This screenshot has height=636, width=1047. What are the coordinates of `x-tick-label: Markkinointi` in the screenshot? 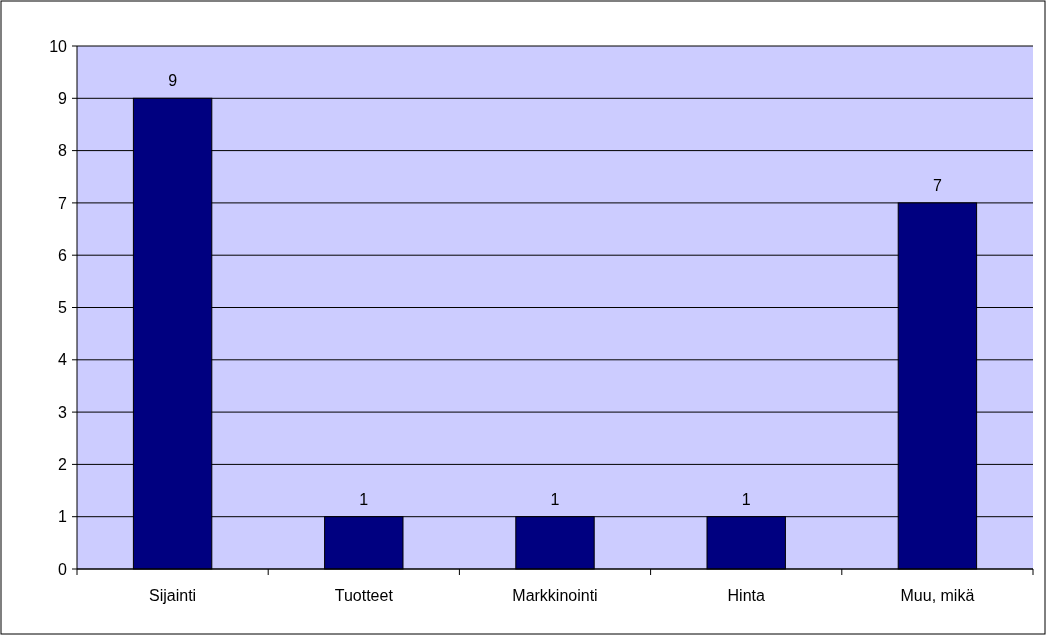 It's located at (555, 595).